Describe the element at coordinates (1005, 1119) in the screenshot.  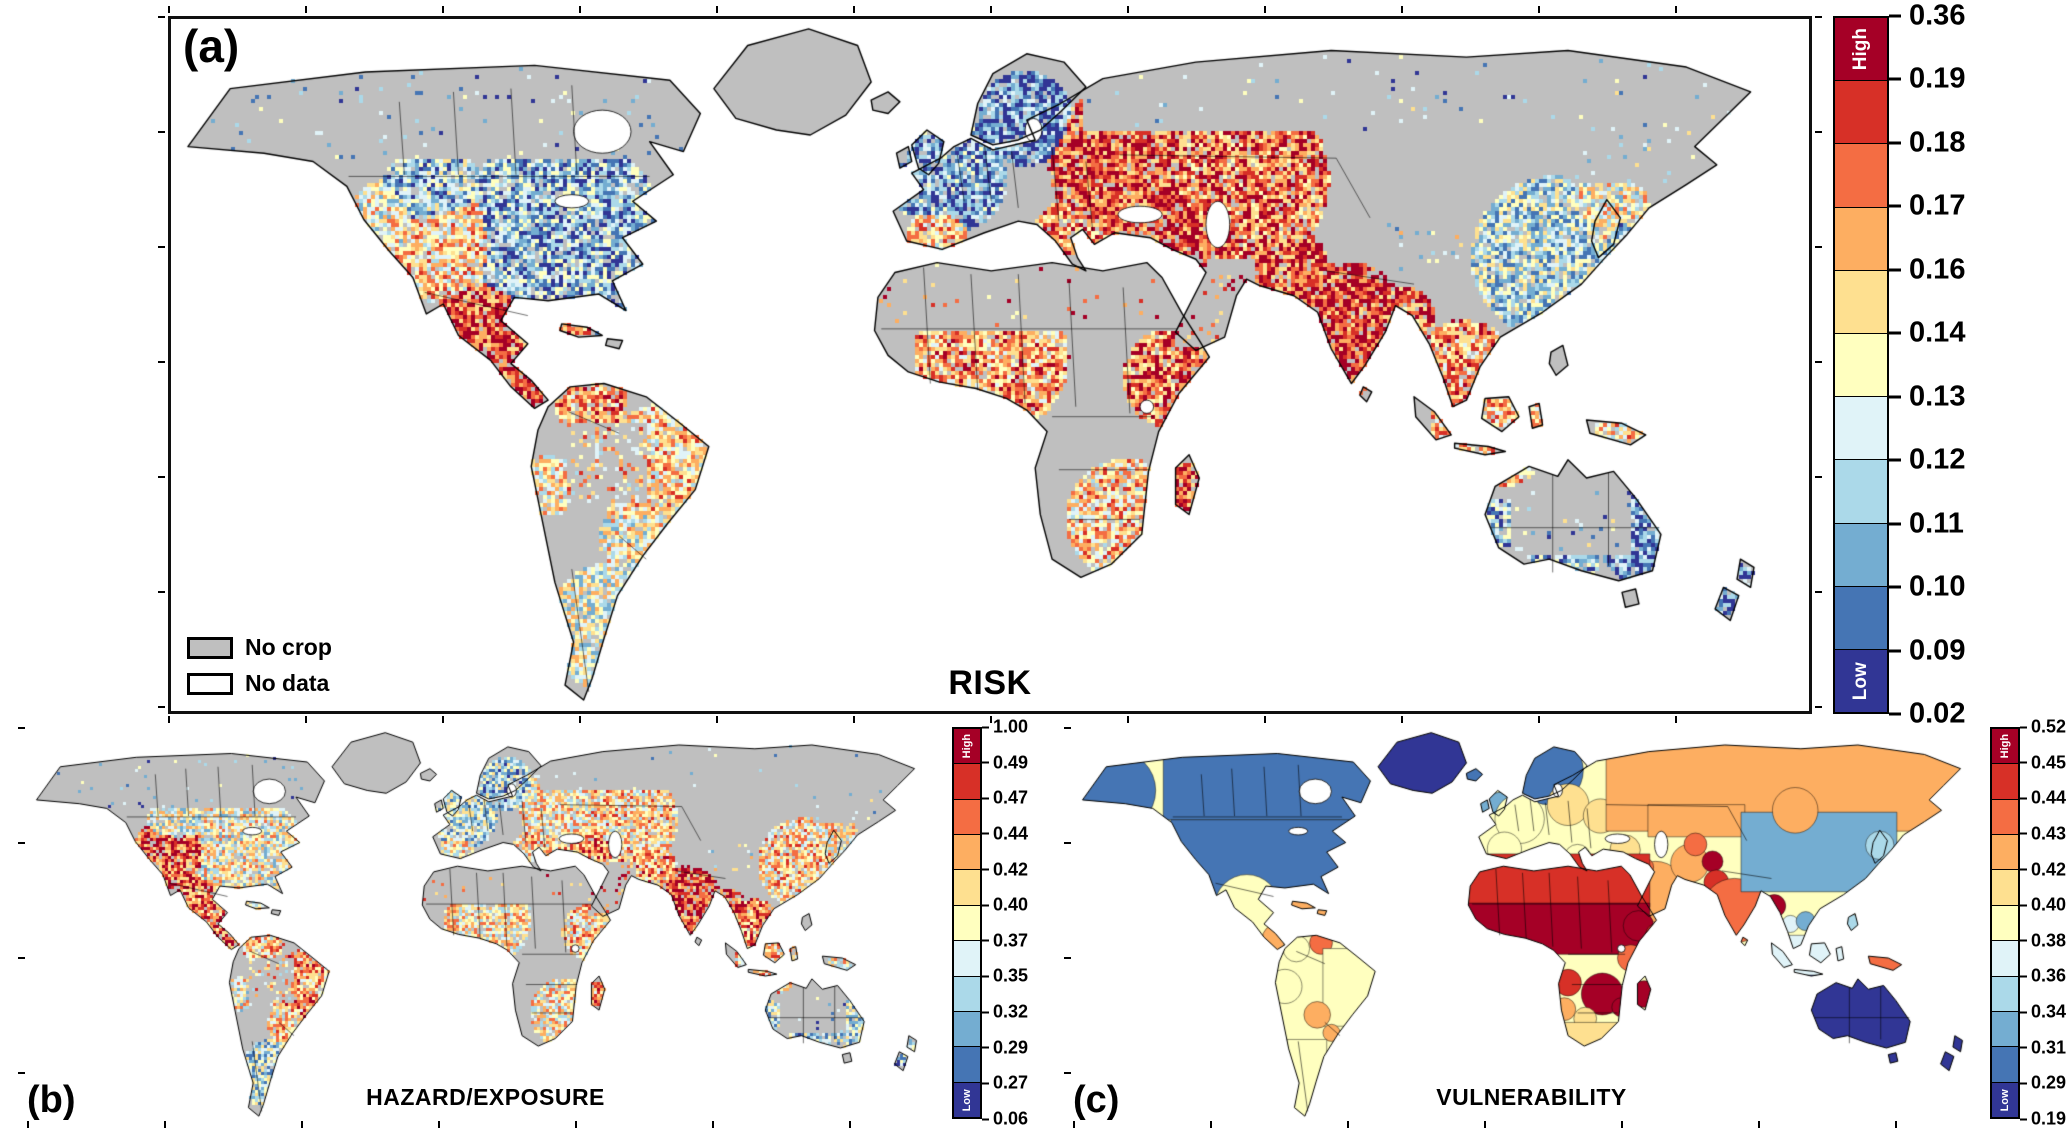
I see `colorbar-tick-label: 0.06` at that location.